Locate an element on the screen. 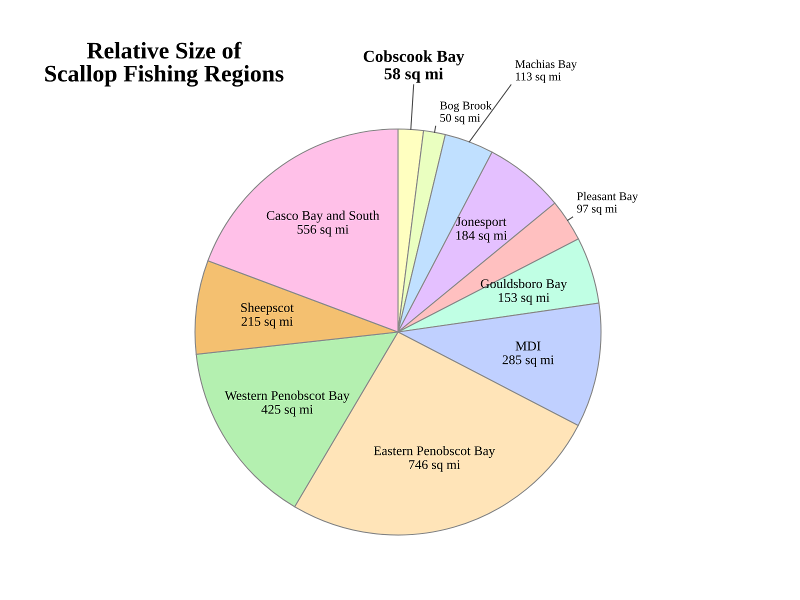 Image resolution: width=800 pixels, height=600 pixels. slice-label: Bog Brook is located at coordinates (466, 106).